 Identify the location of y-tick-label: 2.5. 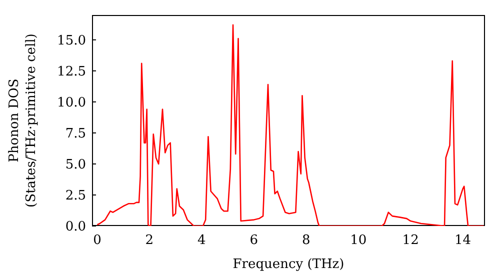
(75, 196).